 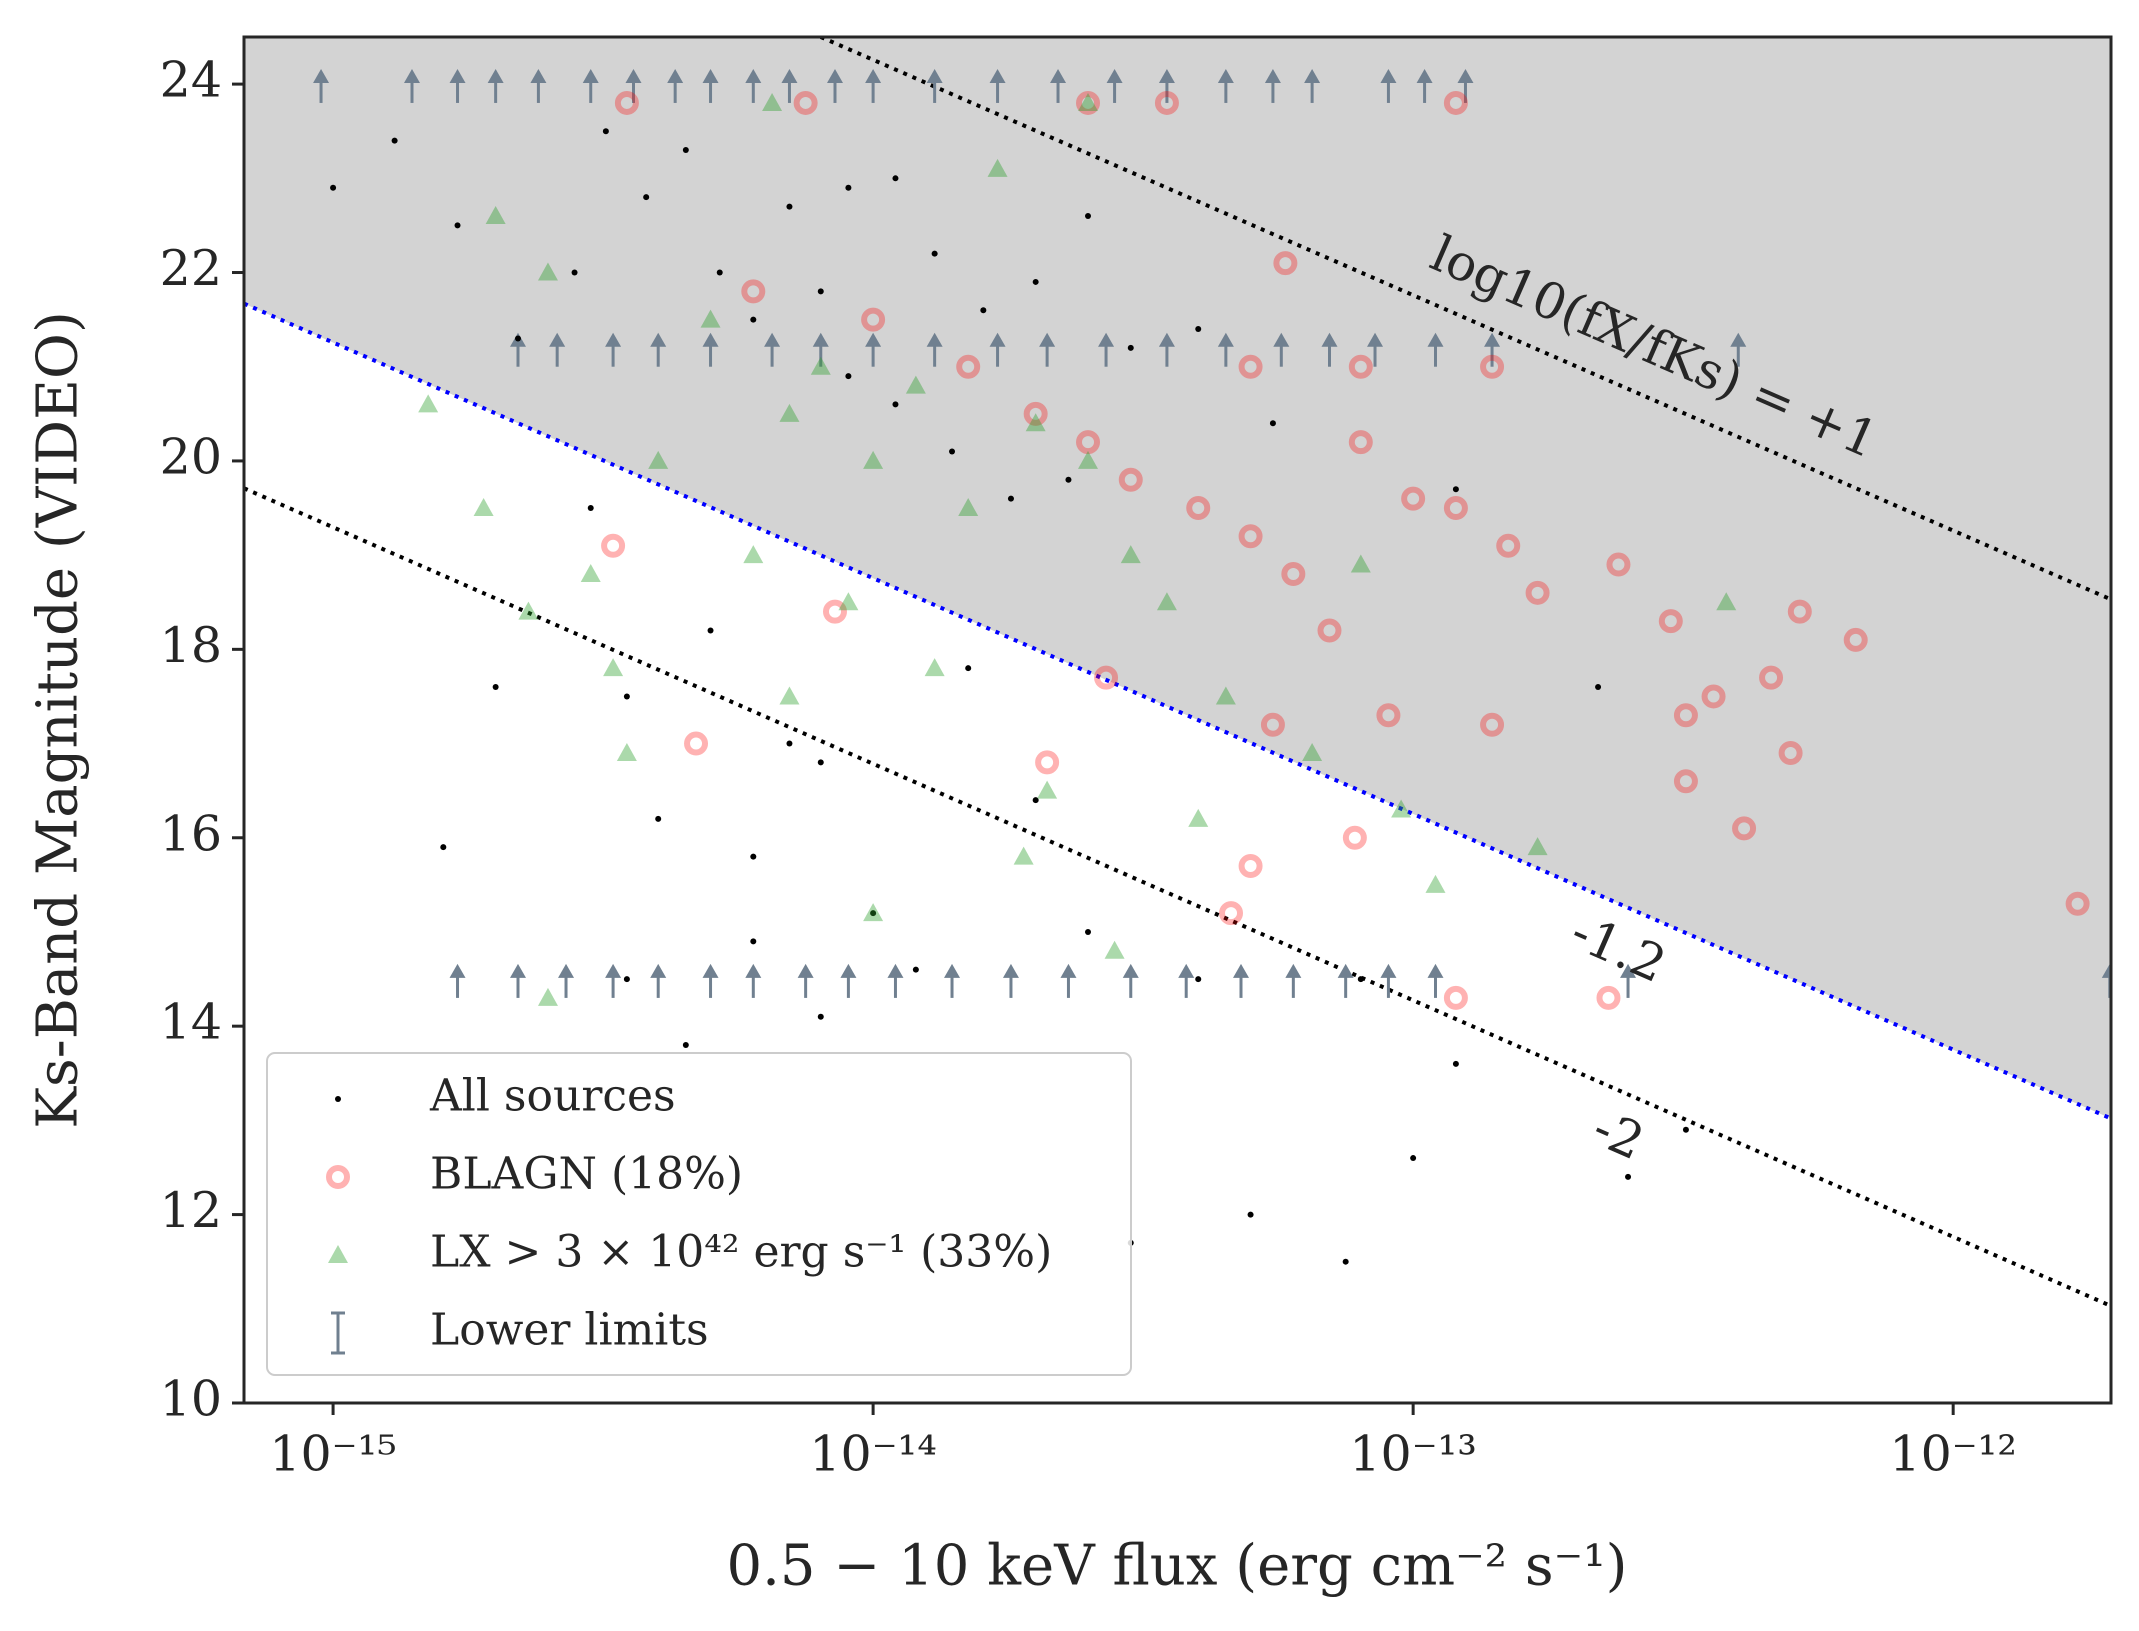 What do you see at coordinates (191, 1210) in the screenshot?
I see `y-tick-label: 12` at bounding box center [191, 1210].